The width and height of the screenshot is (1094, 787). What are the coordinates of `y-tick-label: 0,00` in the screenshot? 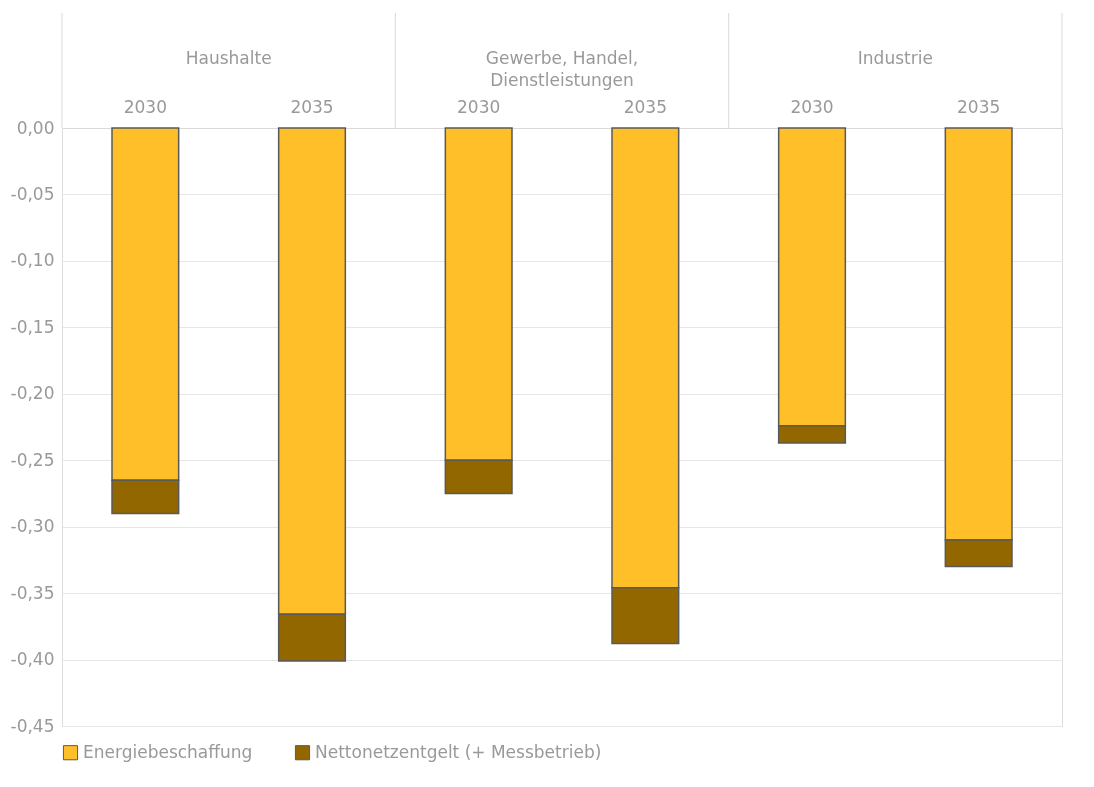 It's located at (35, 127).